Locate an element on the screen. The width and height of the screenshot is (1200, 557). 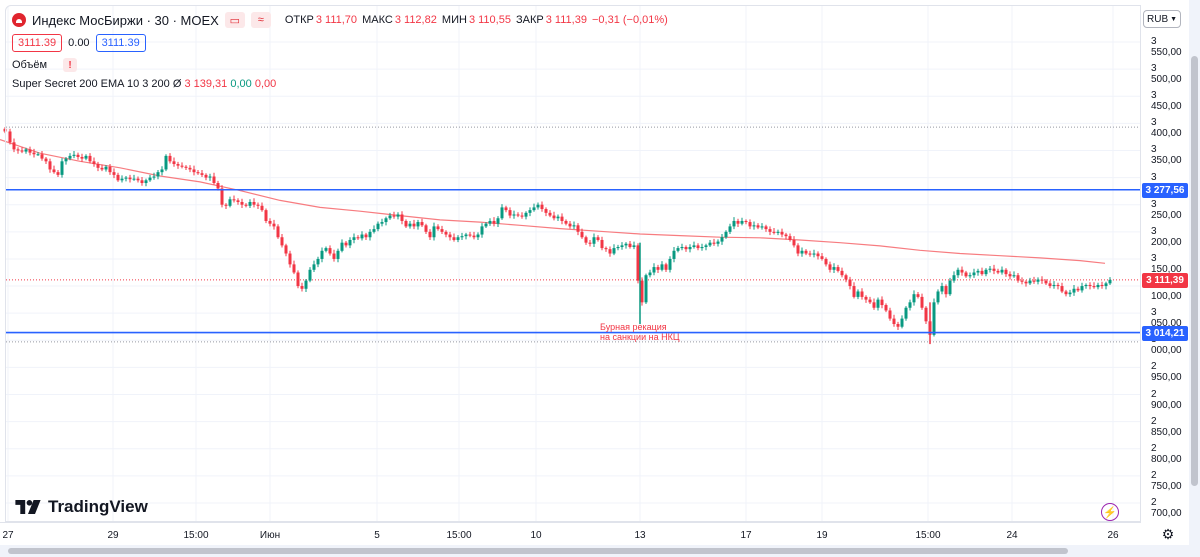
tradingview-logo: TradingView is located at coordinates (81, 507).